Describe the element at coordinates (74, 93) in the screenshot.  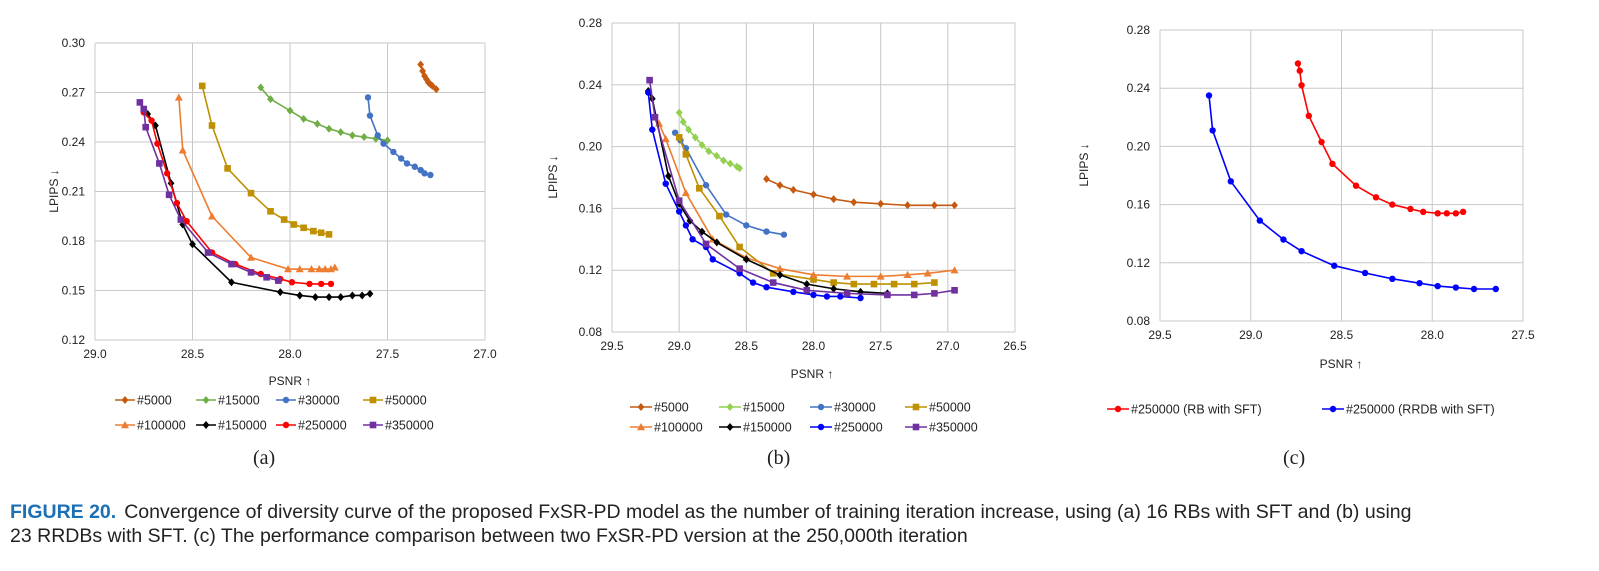
I see `y-tick-label: 0.27` at that location.